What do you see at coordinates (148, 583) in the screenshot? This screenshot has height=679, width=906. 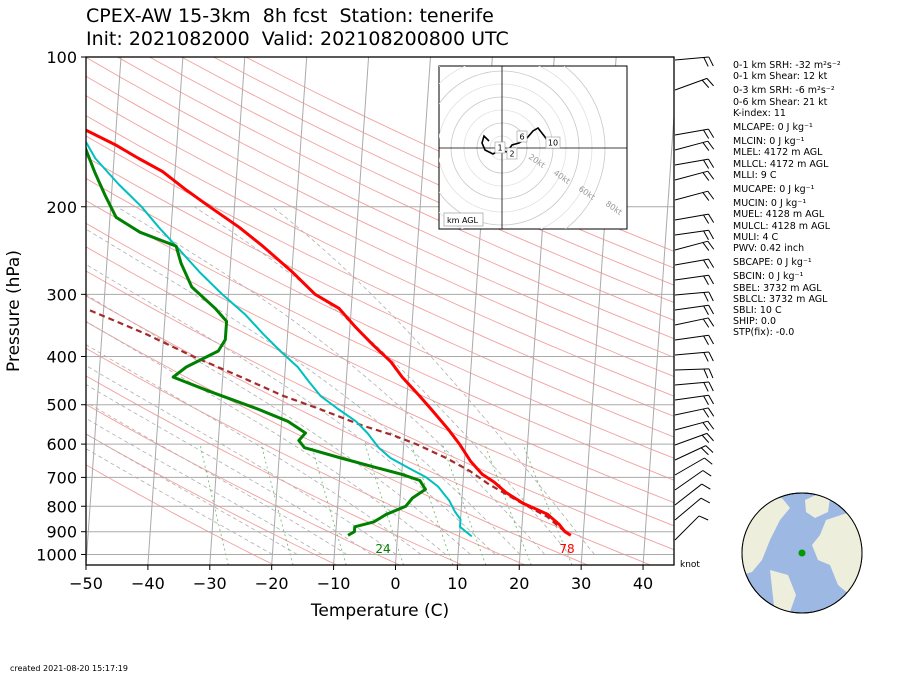 I see `x-tick-label: −40` at bounding box center [148, 583].